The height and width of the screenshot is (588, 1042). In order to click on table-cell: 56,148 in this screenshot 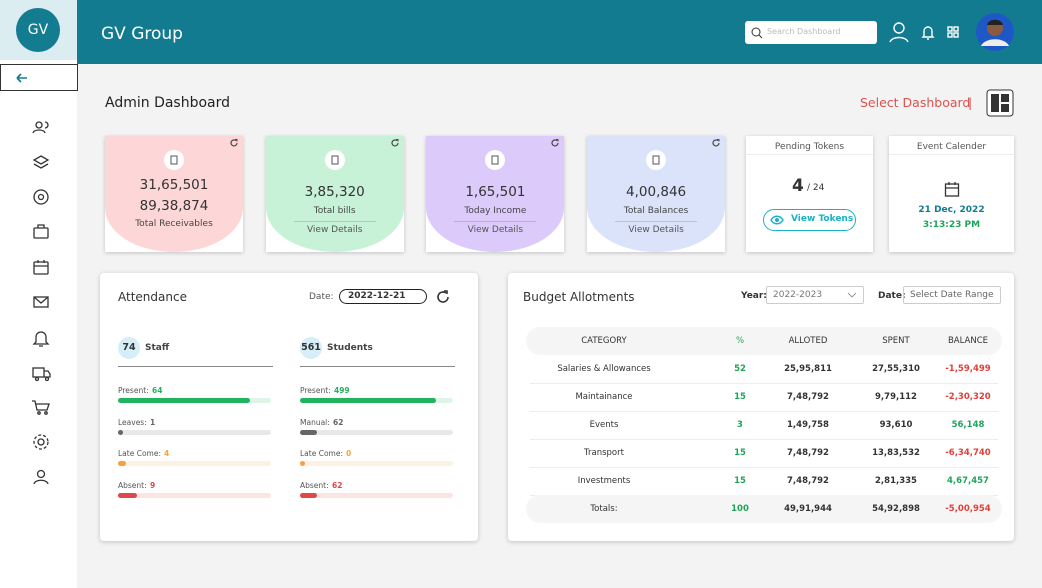, I will do `click(968, 425)`.